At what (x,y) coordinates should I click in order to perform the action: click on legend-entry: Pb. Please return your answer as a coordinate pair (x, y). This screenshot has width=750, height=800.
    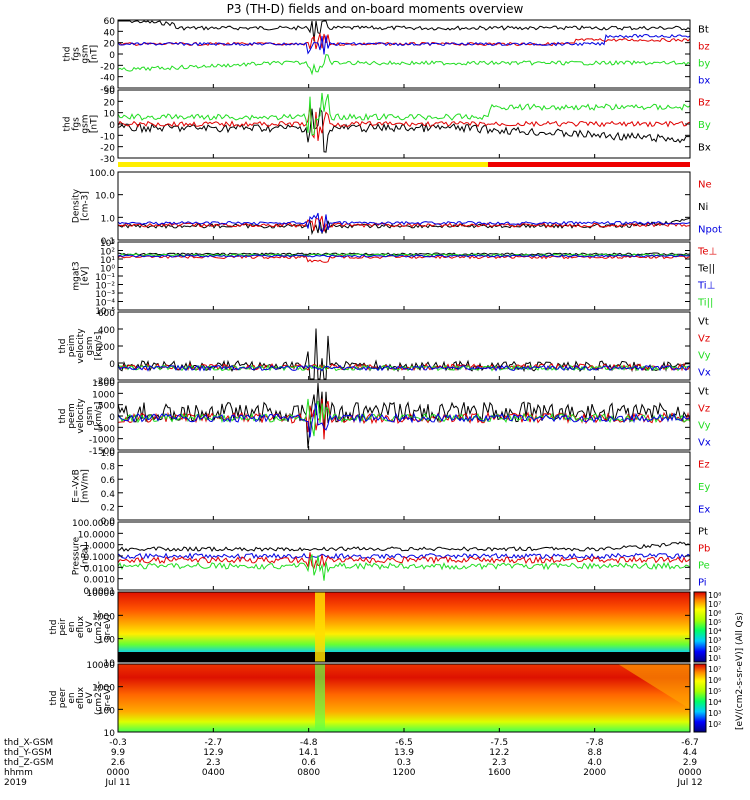
    Looking at the image, I should click on (704, 549).